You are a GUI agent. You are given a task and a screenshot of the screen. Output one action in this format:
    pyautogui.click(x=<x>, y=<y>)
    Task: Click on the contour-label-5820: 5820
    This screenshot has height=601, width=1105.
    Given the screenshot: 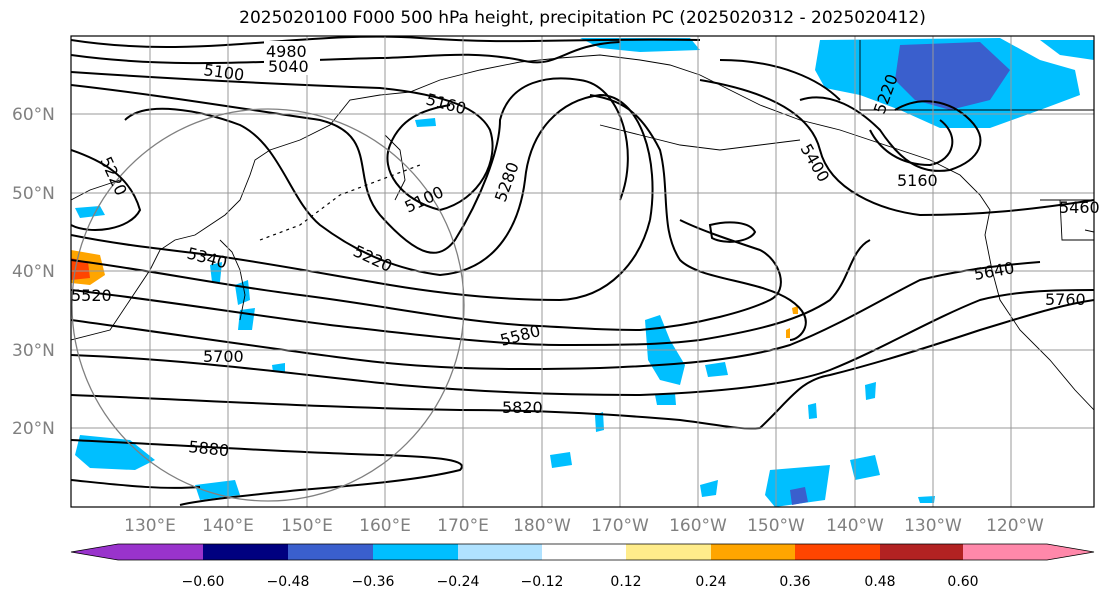 What is the action you would take?
    pyautogui.click(x=522, y=407)
    